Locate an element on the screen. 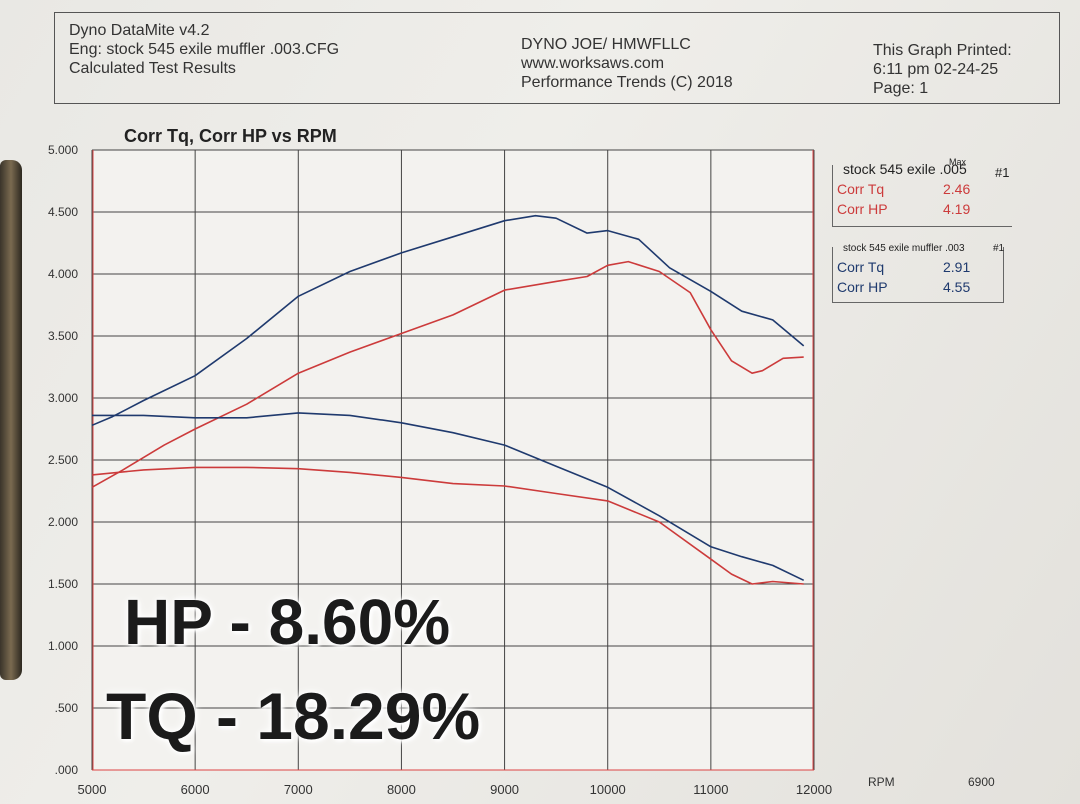 Image resolution: width=1080 pixels, height=804 pixels. x-tick-label: 5000 is located at coordinates (92, 789).